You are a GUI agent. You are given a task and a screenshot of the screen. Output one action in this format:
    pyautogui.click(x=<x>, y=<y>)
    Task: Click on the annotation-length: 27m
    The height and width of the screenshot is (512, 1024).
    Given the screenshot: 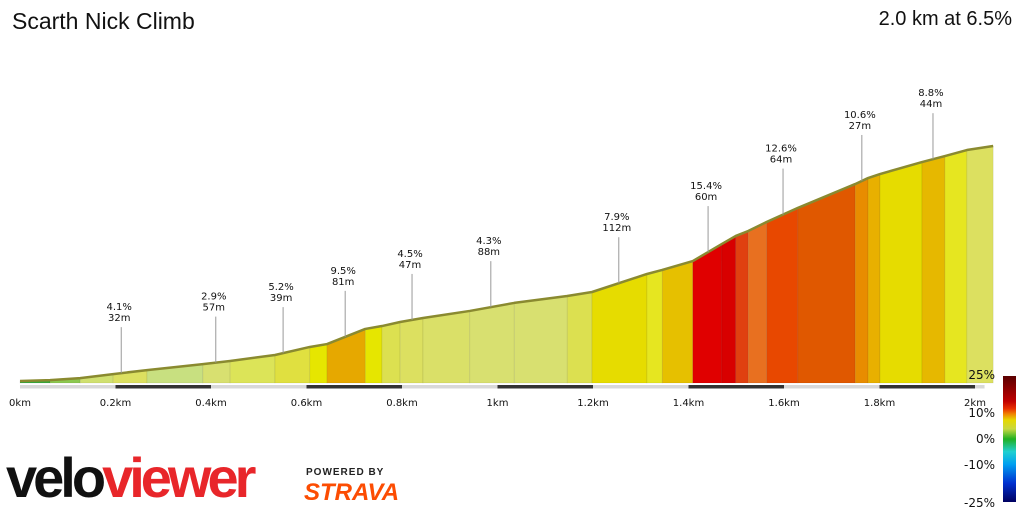 What is the action you would take?
    pyautogui.click(x=860, y=126)
    